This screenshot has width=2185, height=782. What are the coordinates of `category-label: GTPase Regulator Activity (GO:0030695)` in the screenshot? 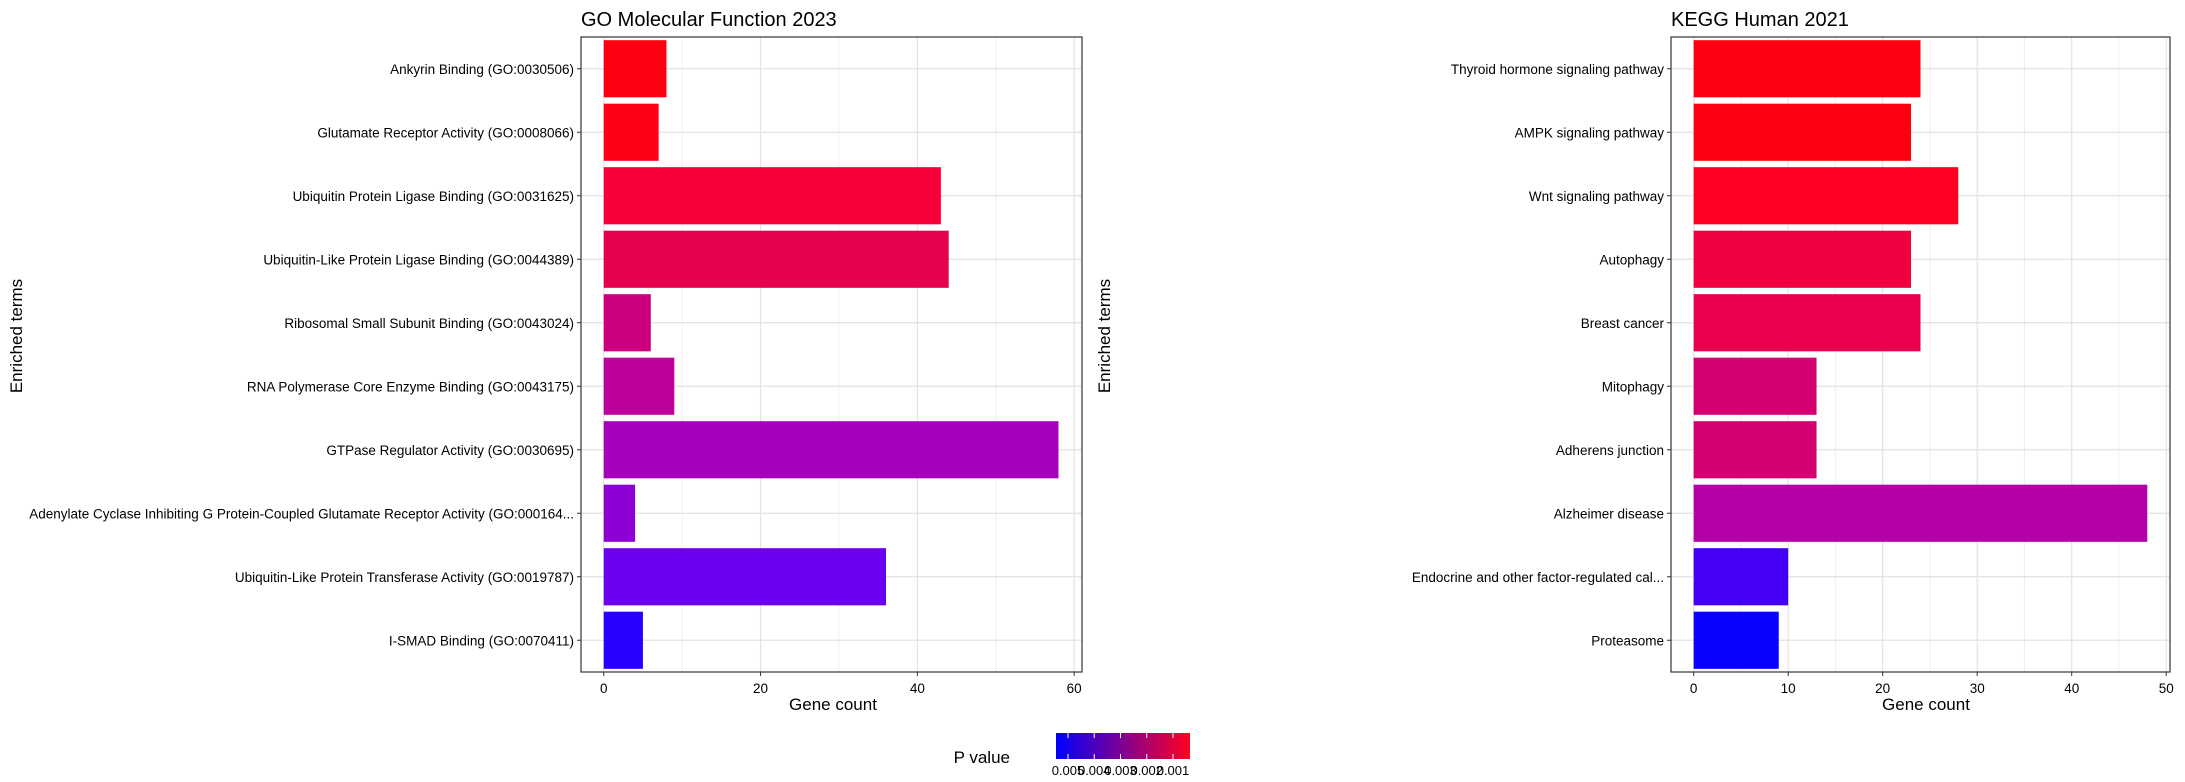 It's located at (450, 450).